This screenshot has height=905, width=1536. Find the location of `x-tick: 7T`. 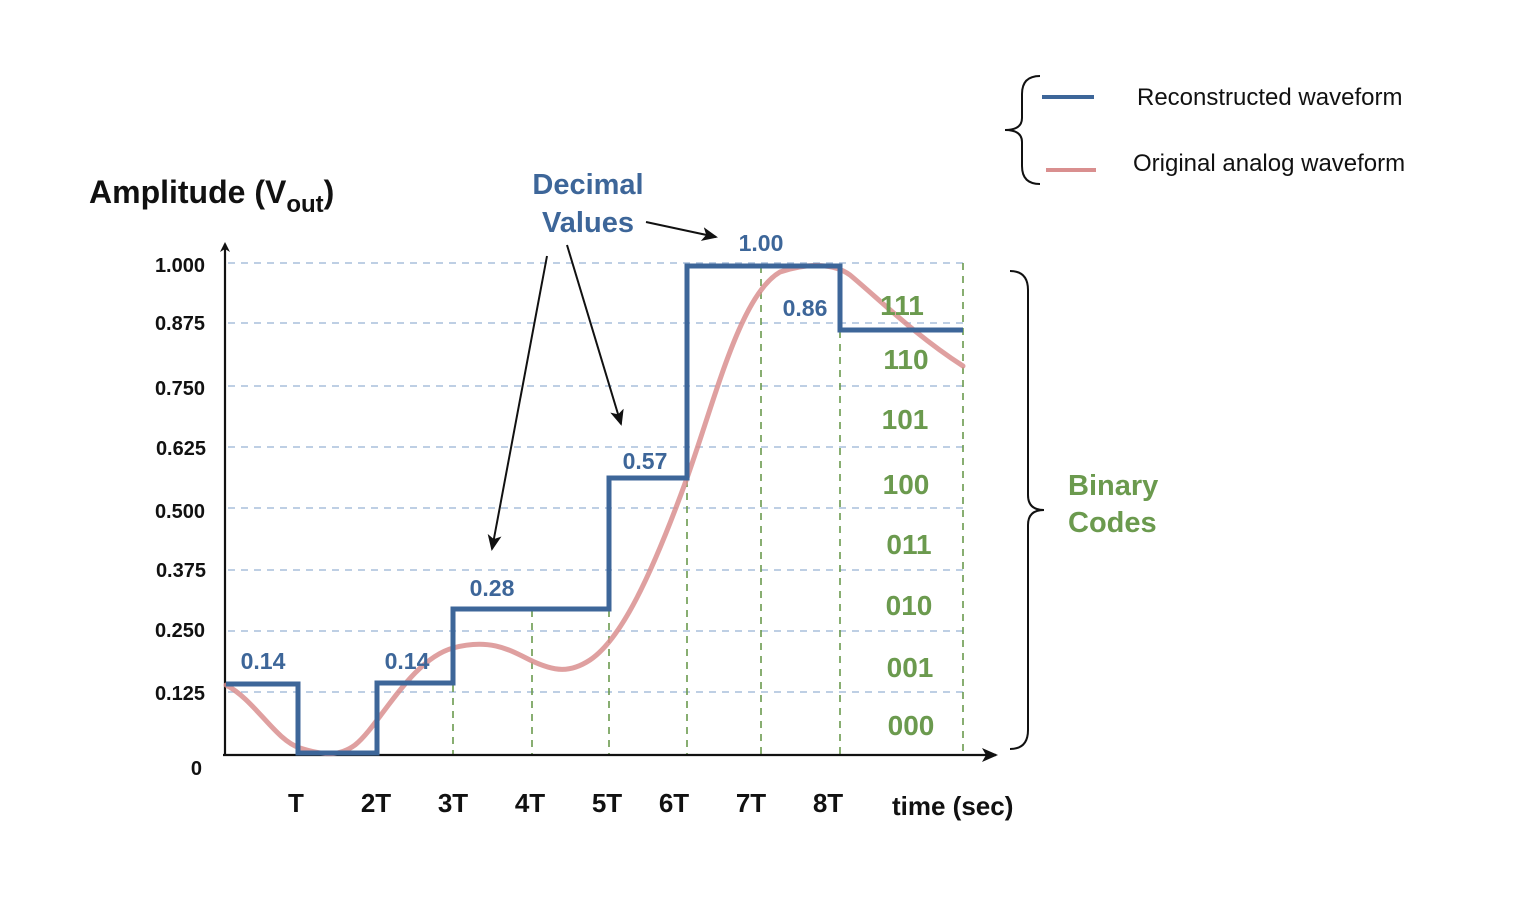

x-tick: 7T is located at coordinates (751, 803).